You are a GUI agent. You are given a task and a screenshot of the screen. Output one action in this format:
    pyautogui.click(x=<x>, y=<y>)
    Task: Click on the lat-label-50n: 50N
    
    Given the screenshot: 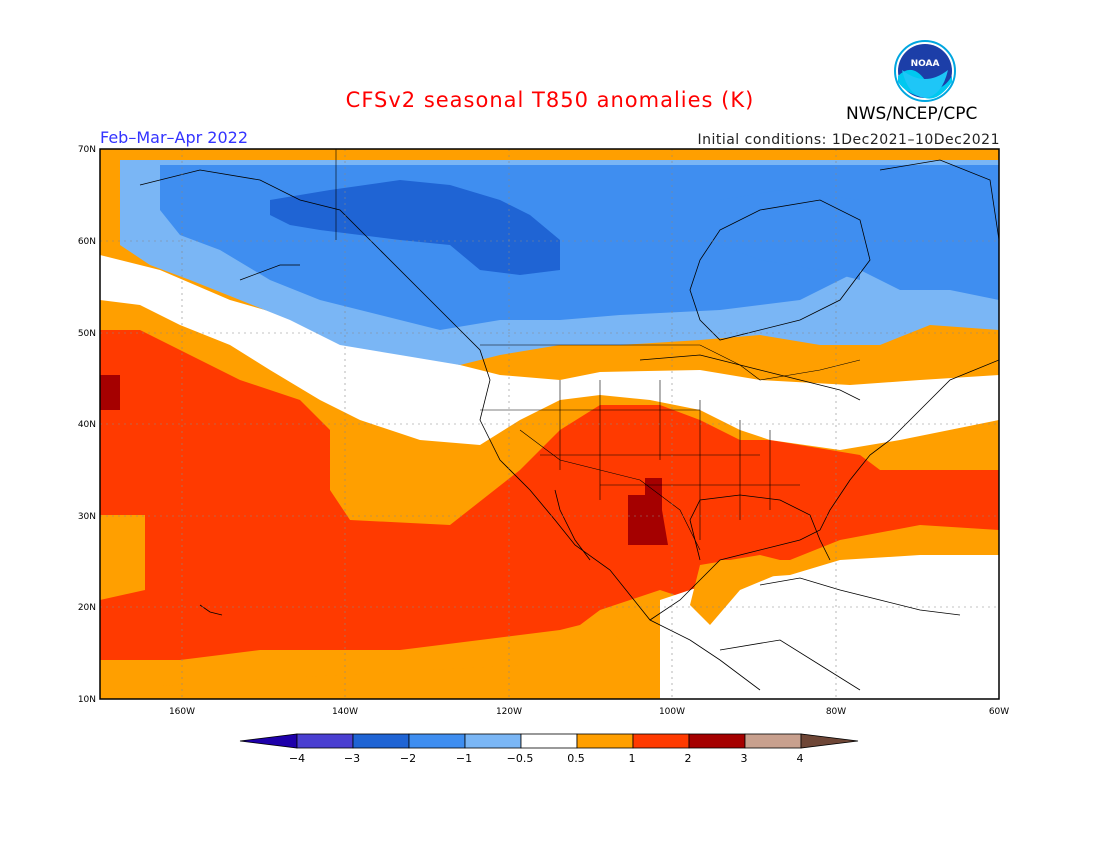 What is the action you would take?
    pyautogui.click(x=87, y=334)
    